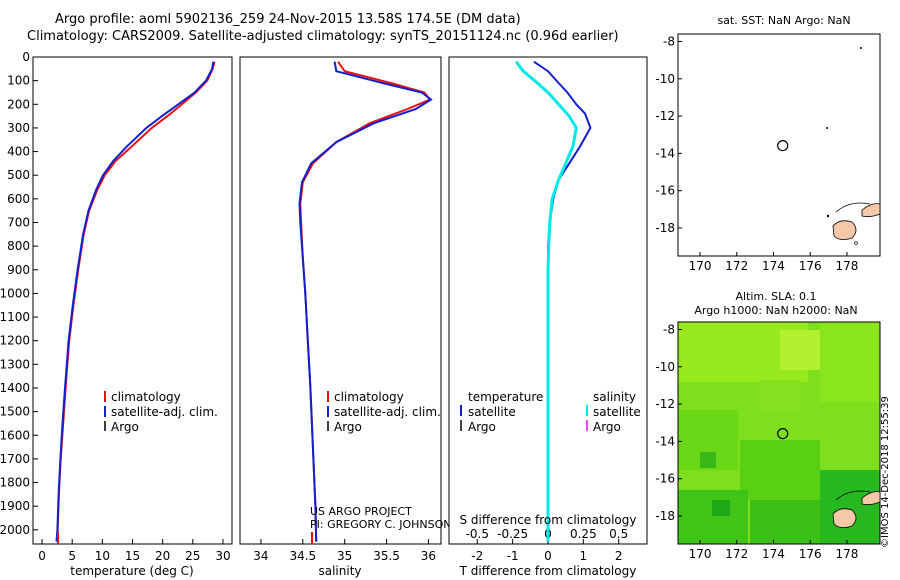 The width and height of the screenshot is (900, 580). Describe the element at coordinates (783, 434) in the screenshot. I see `sla-map-argo-marker` at that location.